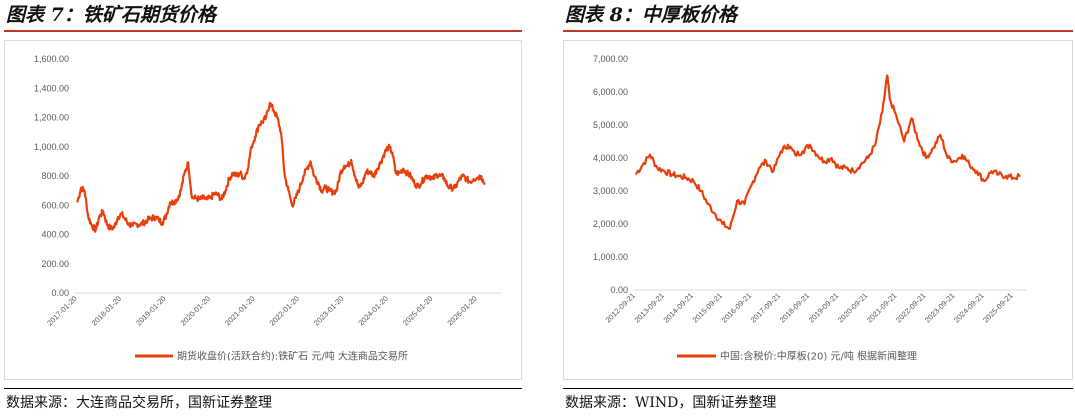 This screenshot has height=416, width=1075. What do you see at coordinates (610, 59) in the screenshot?
I see `y-tick-label: 7,000.00` at bounding box center [610, 59].